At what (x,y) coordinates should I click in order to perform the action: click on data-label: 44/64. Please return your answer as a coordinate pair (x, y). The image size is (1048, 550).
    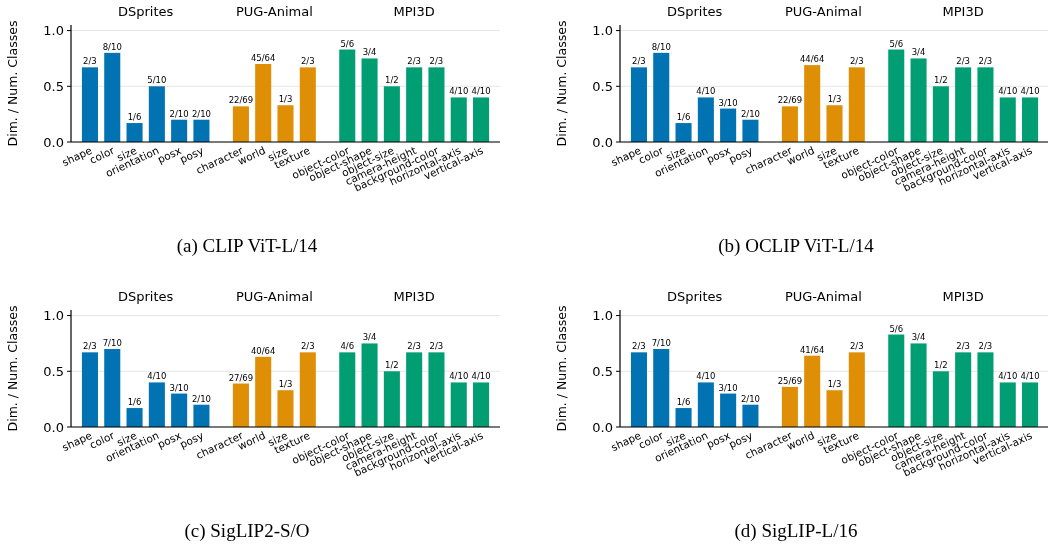
    Looking at the image, I should click on (812, 59).